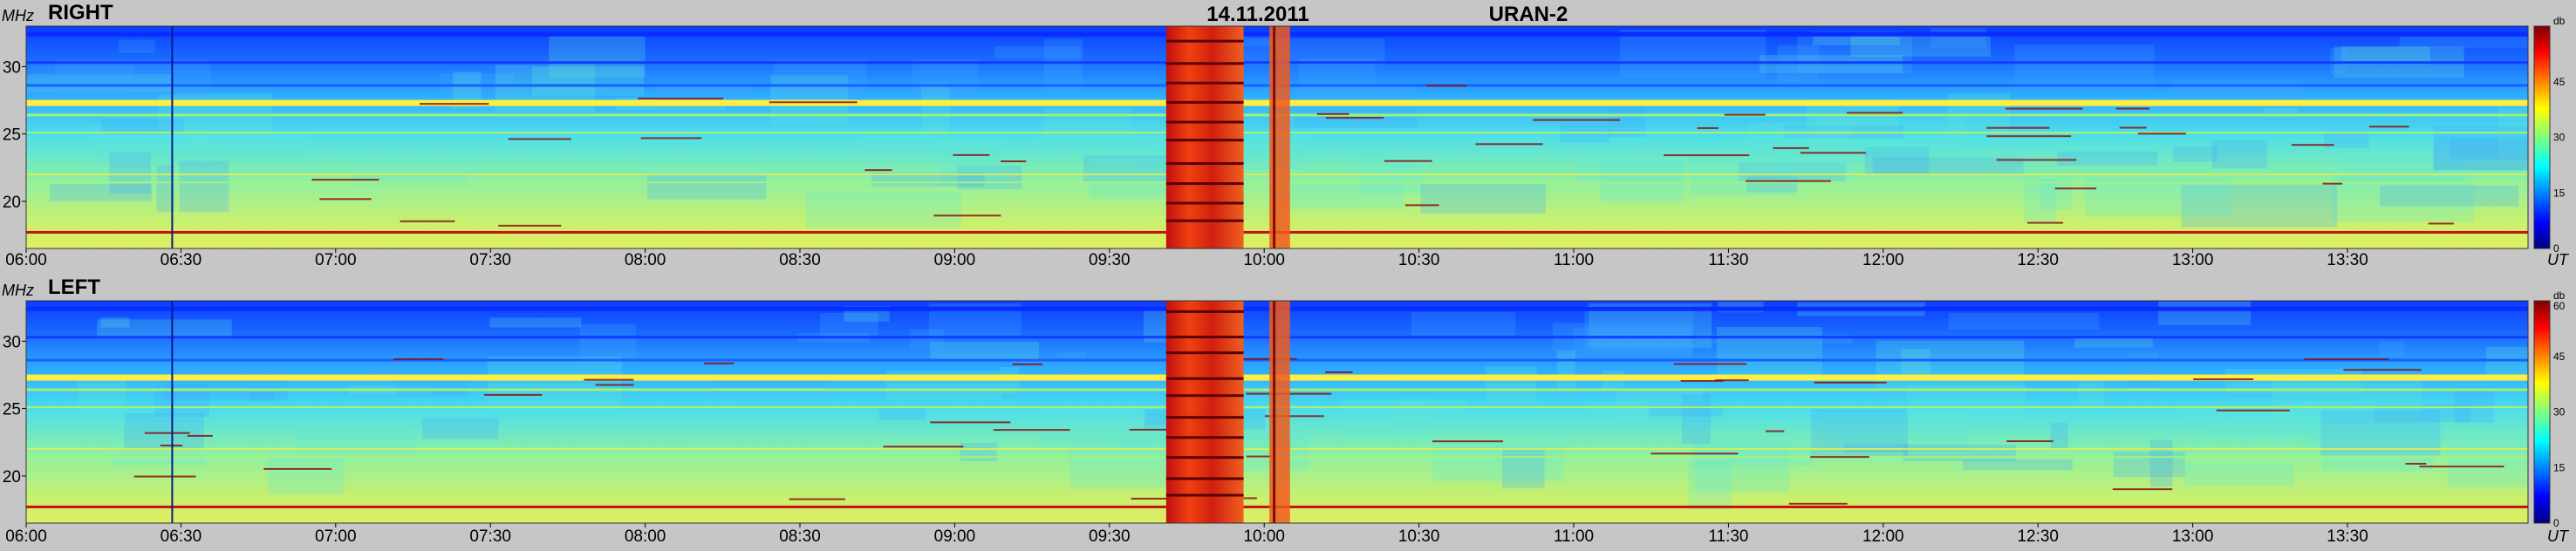 The height and width of the screenshot is (551, 2576). I want to click on panel-name: RIGHT, so click(80, 12).